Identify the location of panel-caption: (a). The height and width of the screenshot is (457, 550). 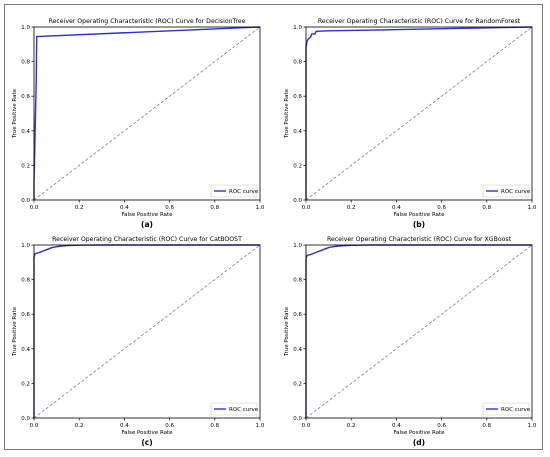
(147, 224).